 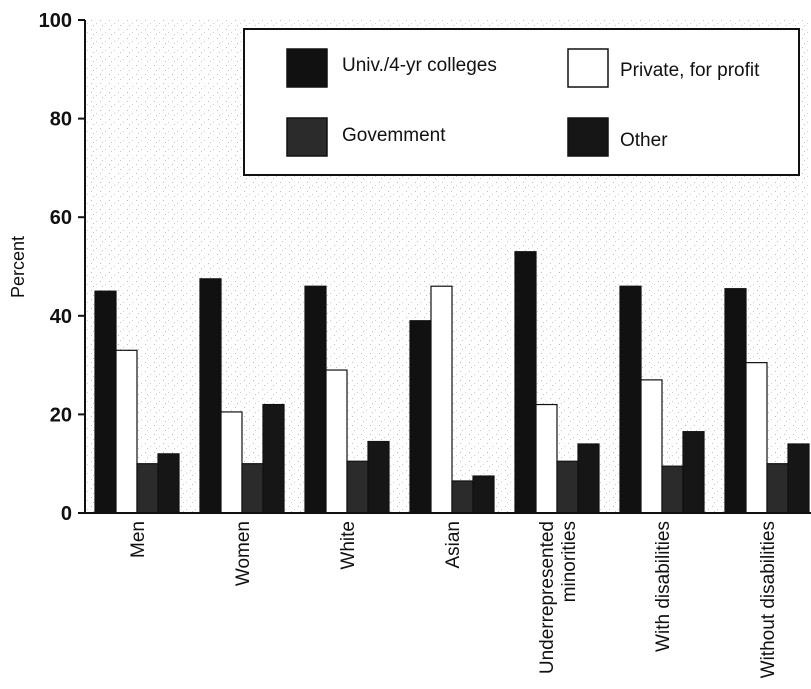 What do you see at coordinates (617, 137) in the screenshot?
I see `legend-item: Other` at bounding box center [617, 137].